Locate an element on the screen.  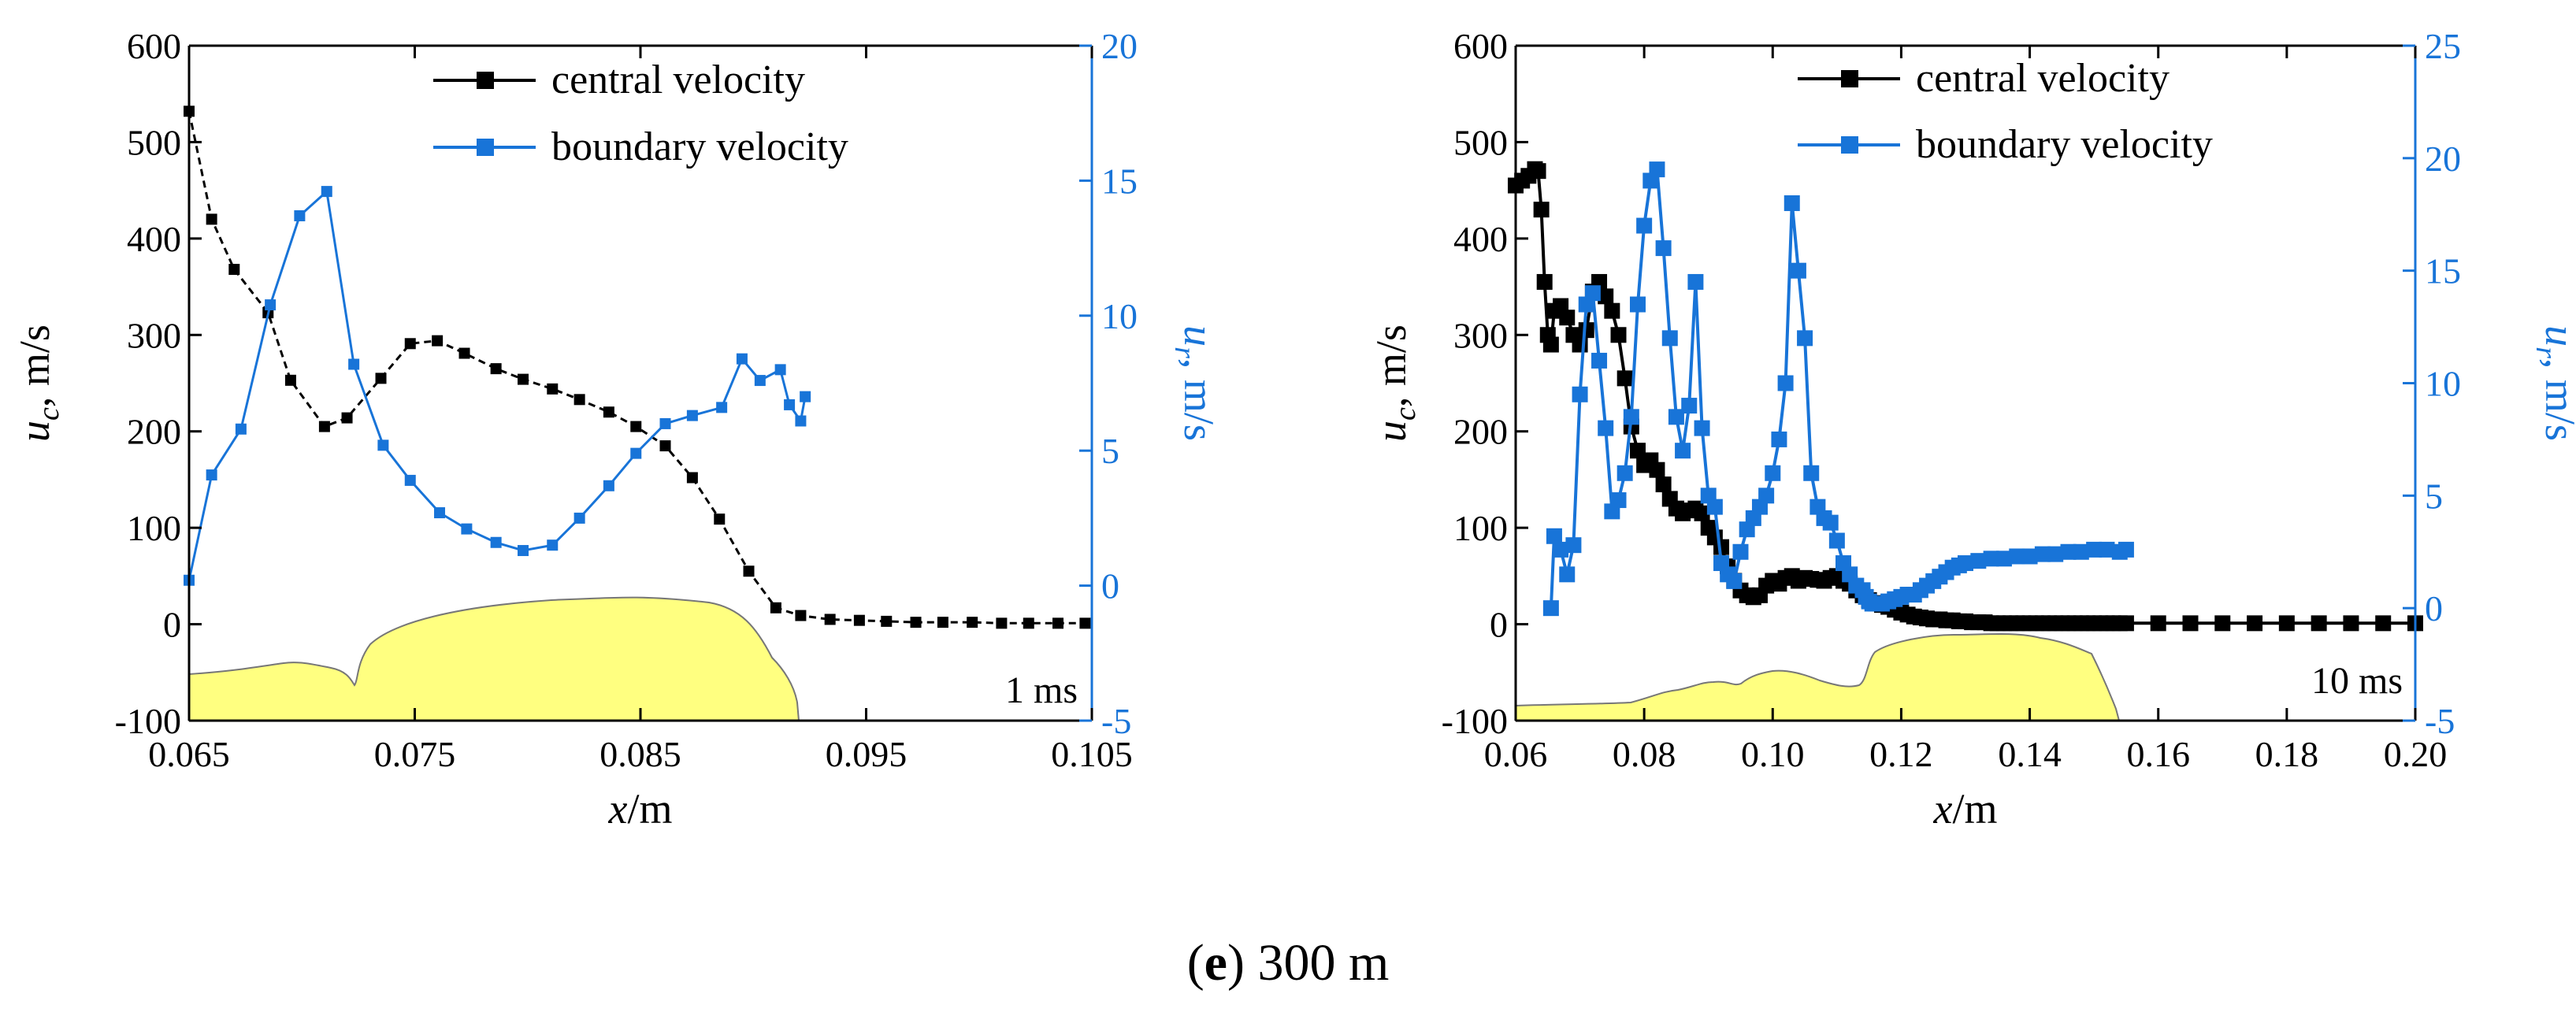
y-axis-title-var: u is located at coordinates (34, 431).